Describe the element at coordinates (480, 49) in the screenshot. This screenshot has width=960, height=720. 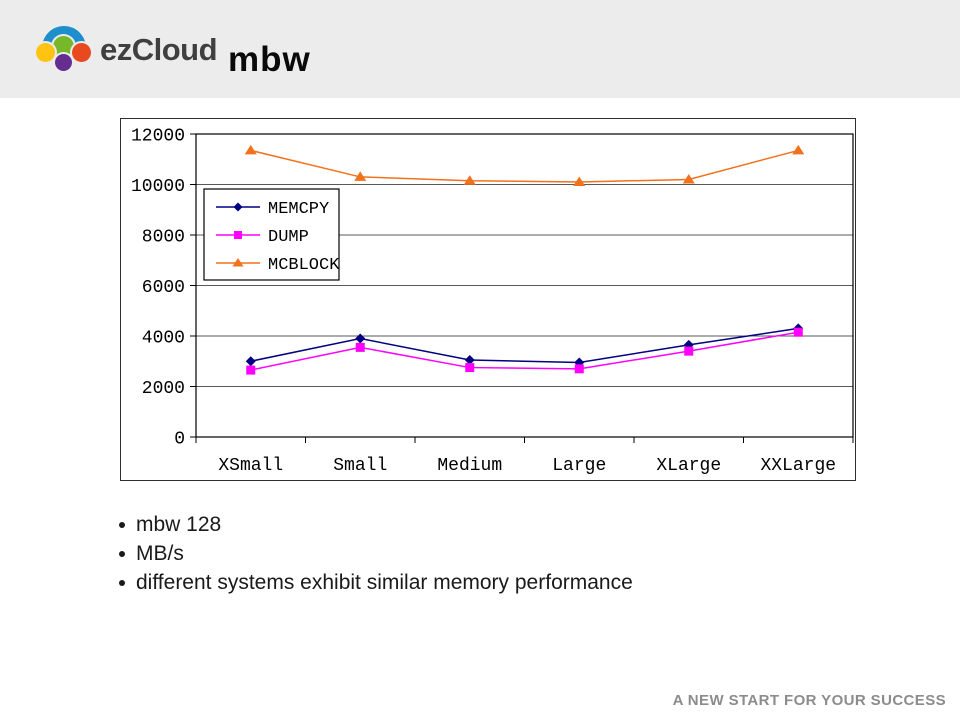
I see `header-band` at that location.